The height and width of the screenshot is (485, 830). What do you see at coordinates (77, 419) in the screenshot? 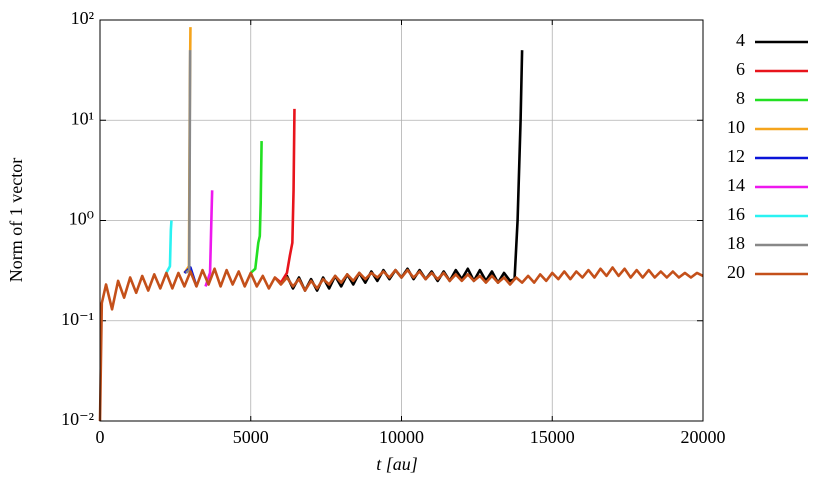
I see `y-tick-label: 10⁻²` at bounding box center [77, 419].